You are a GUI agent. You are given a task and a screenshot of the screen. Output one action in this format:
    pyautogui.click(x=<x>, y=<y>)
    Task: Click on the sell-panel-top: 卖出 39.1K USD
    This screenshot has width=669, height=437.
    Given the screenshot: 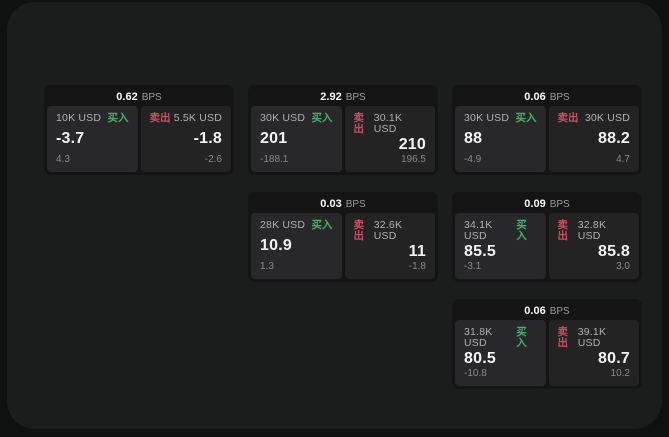 What is the action you would take?
    pyautogui.click(x=594, y=337)
    